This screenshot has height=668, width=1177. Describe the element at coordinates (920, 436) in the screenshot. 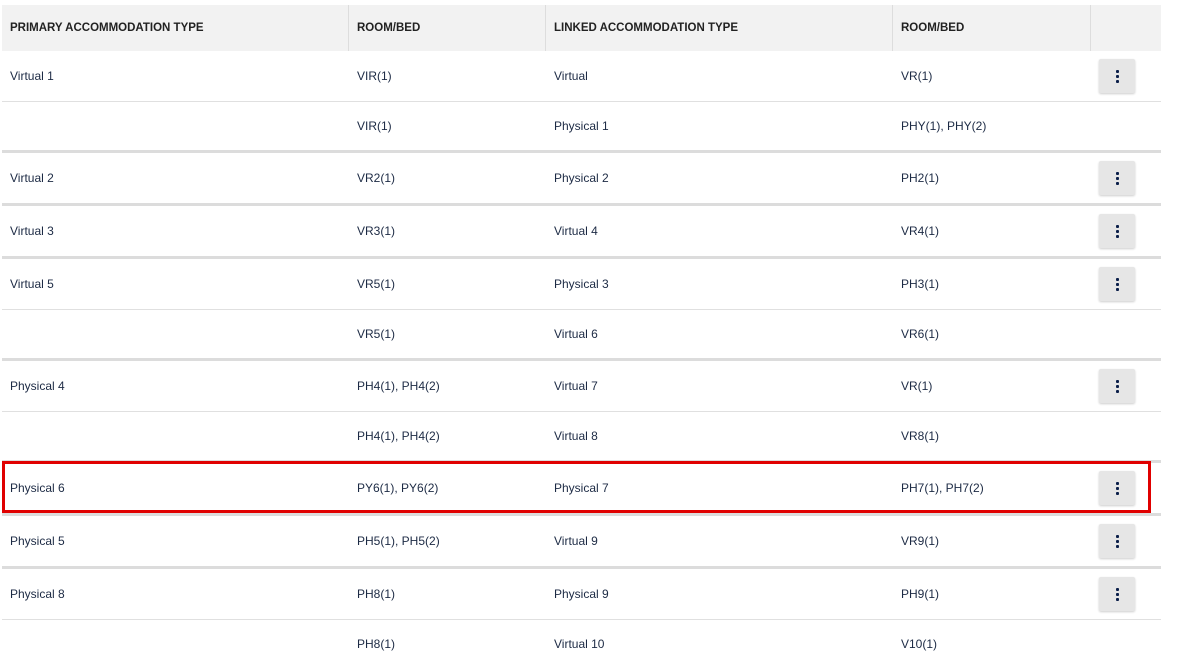

I see `linked-room-cell: VR8(1)` at that location.